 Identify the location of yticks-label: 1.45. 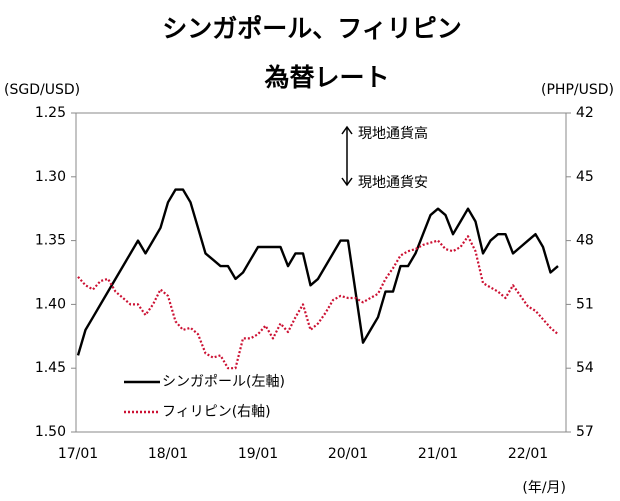
(50, 368).